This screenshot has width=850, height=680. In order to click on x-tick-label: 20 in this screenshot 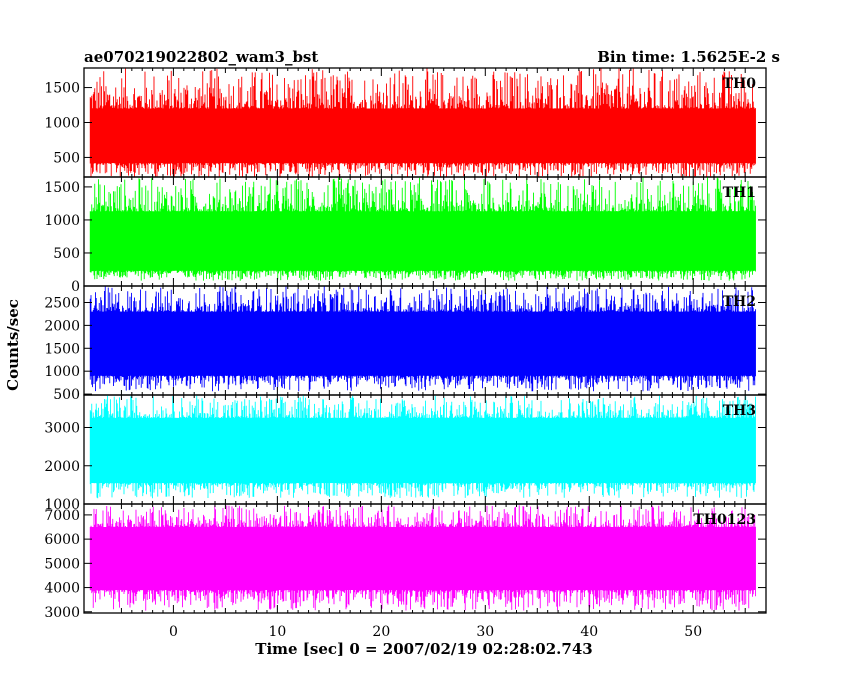, I will do `click(381, 632)`.